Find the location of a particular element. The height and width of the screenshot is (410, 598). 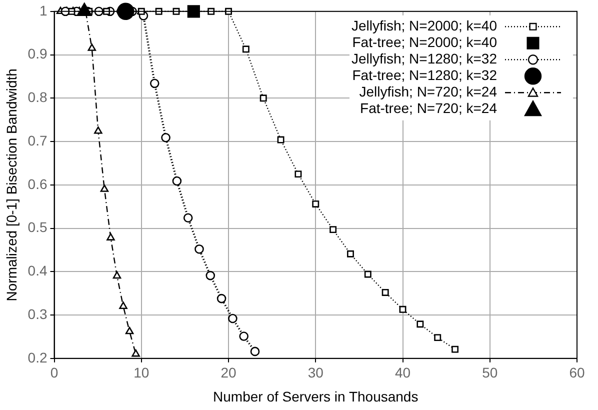

legend-label: Jellyfish; N=720; k=24 is located at coordinates (428, 92).